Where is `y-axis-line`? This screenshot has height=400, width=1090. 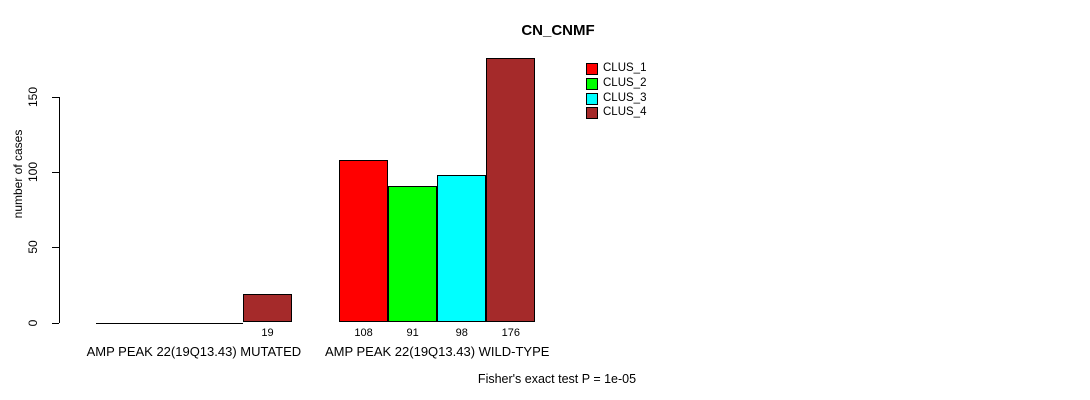 y-axis-line is located at coordinates (59, 210).